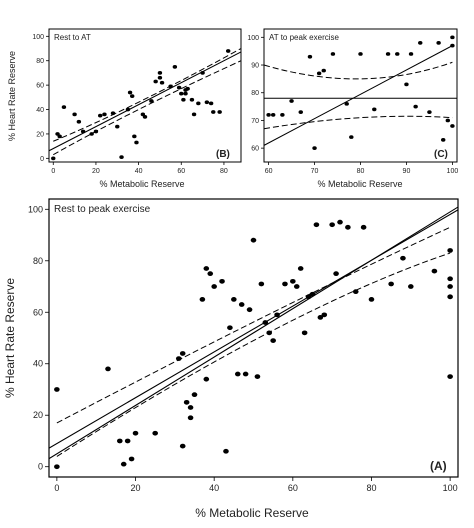 The height and width of the screenshot is (528, 474). I want to click on y-tick-label: 70, so click(255, 121).